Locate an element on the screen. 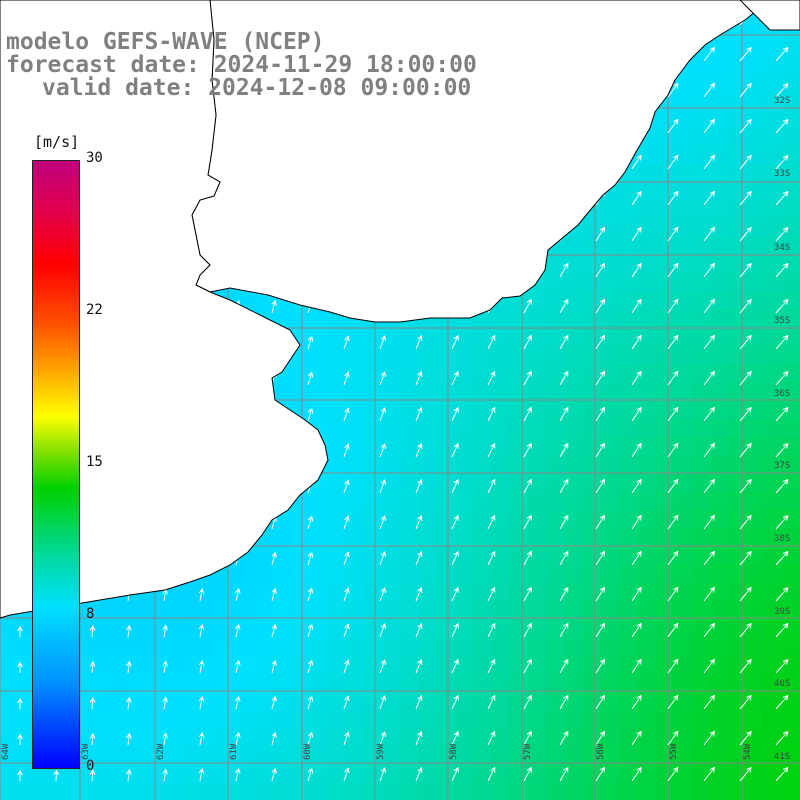 The height and width of the screenshot is (800, 800). land-east-corner is located at coordinates (769, 15).